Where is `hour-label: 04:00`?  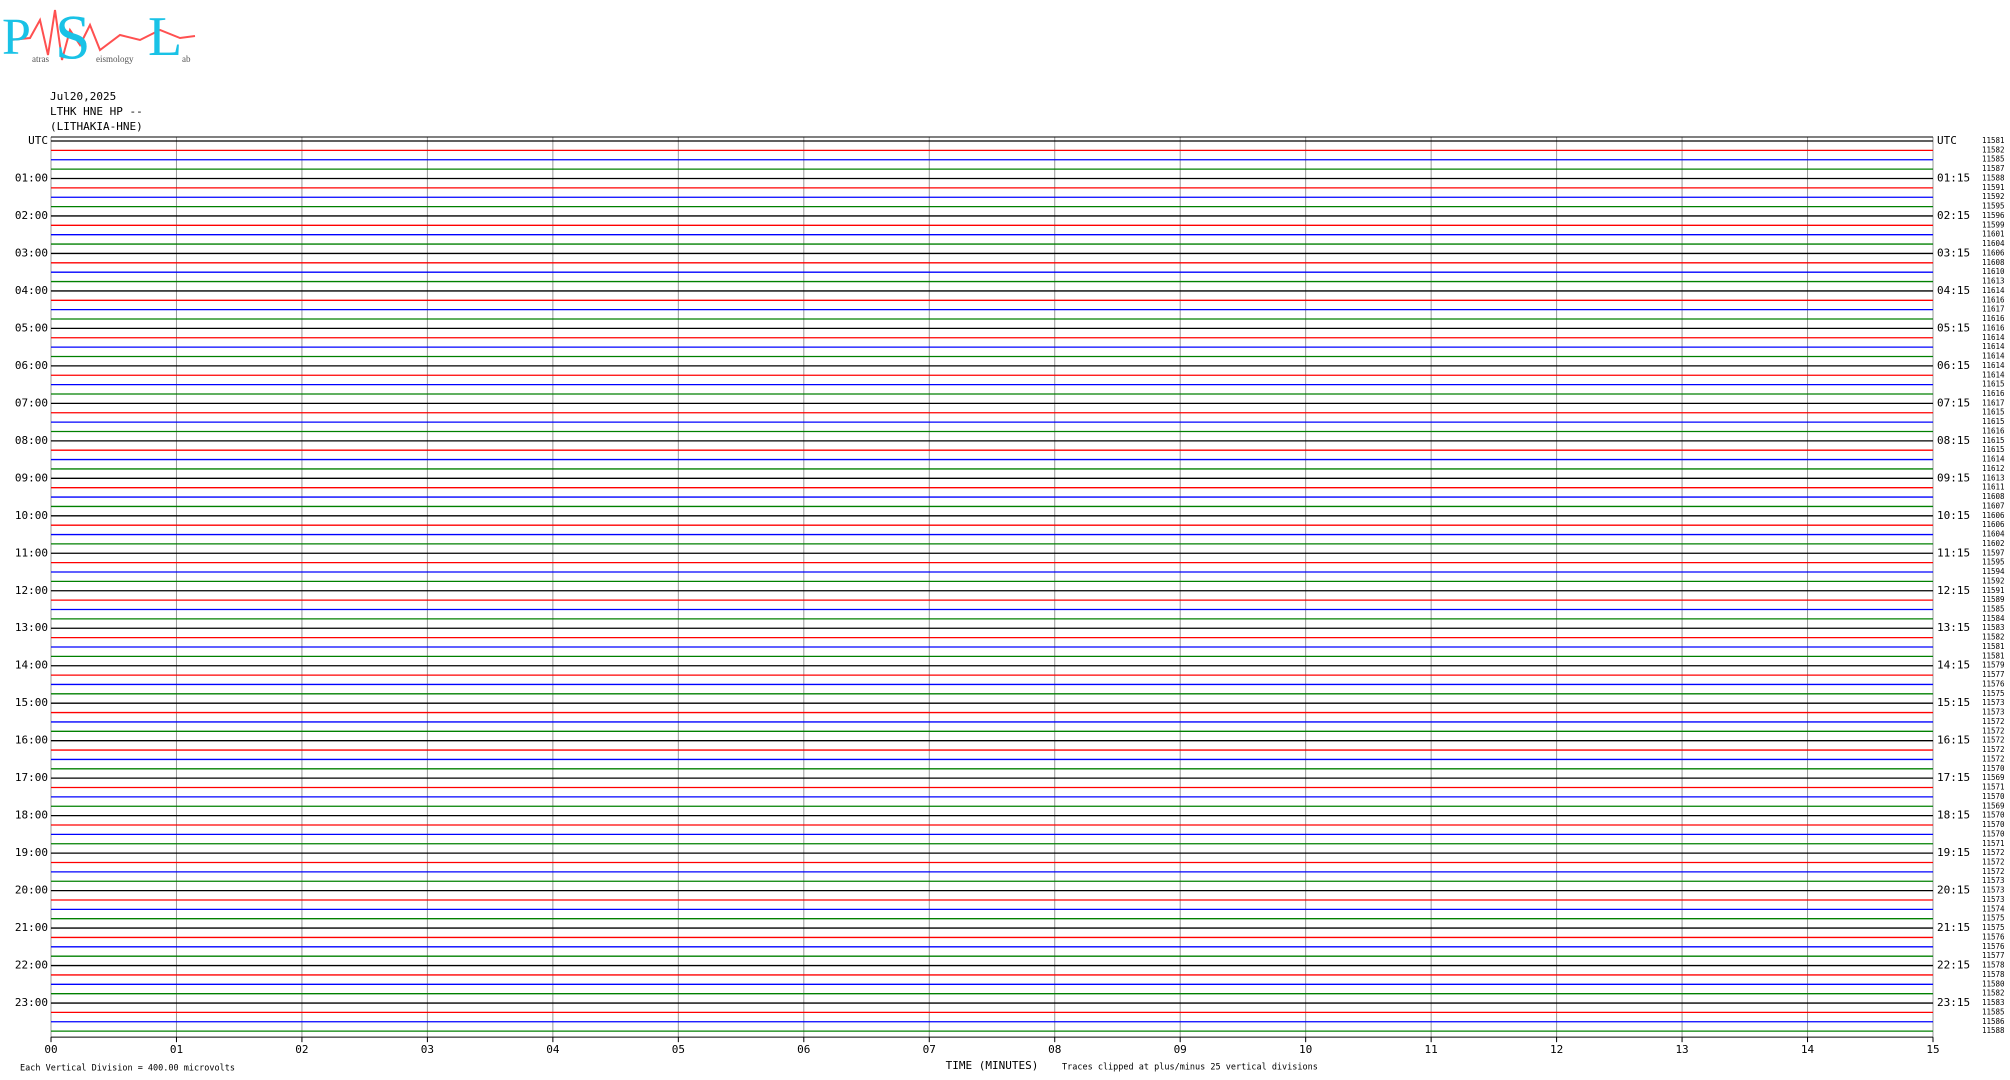
hour-label: 04:00 is located at coordinates (31, 290).